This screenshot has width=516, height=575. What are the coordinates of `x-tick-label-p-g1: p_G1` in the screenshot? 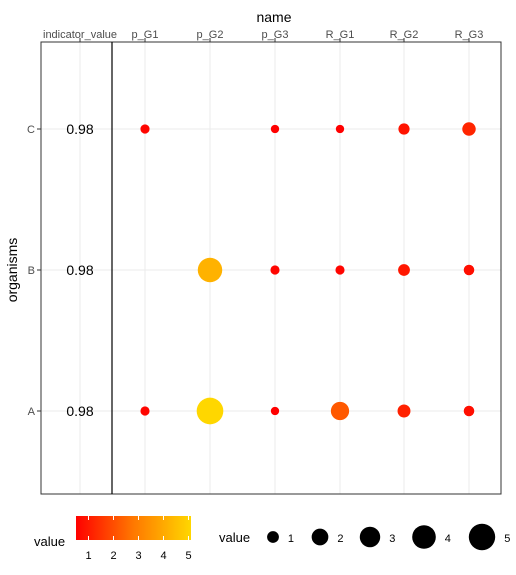 It's located at (145, 35).